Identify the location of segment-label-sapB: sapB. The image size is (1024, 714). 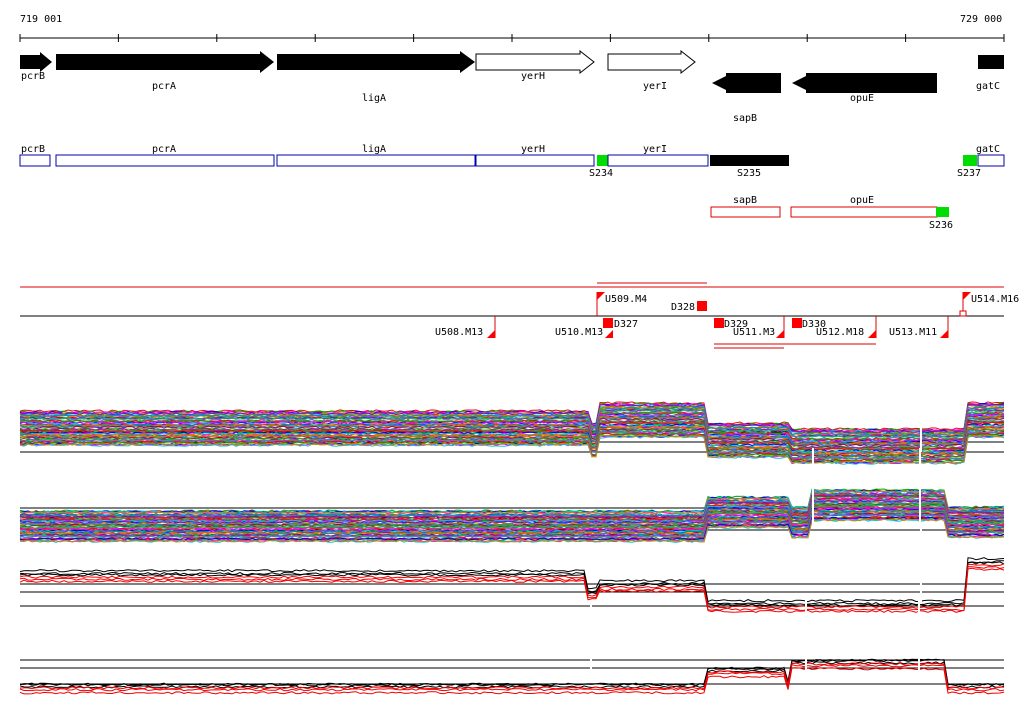
(745, 200).